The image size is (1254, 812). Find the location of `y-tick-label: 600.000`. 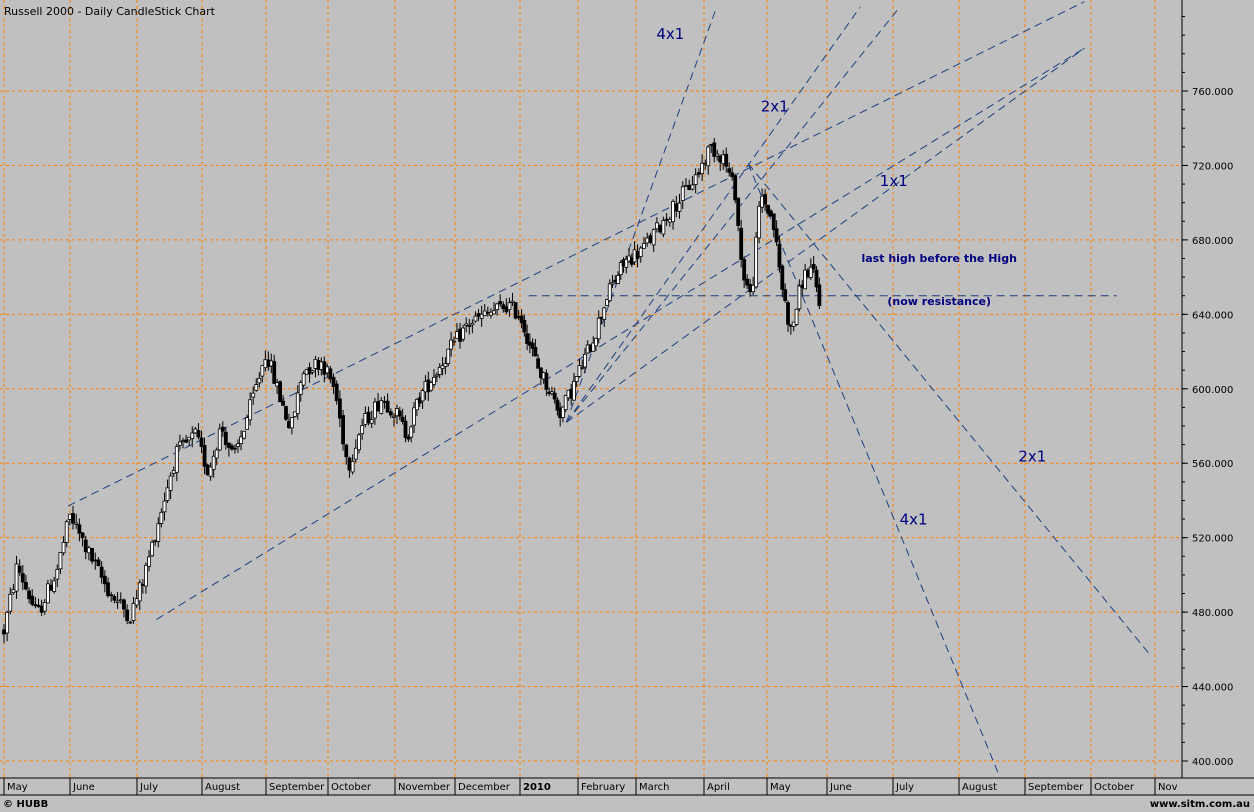

y-tick-label: 600.000 is located at coordinates (1212, 390).